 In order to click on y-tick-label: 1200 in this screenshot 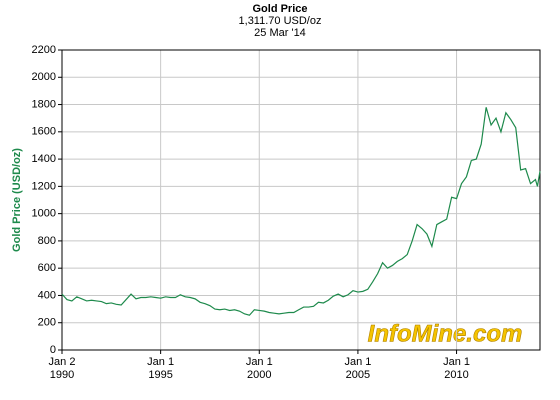, I will do `click(44, 186)`.